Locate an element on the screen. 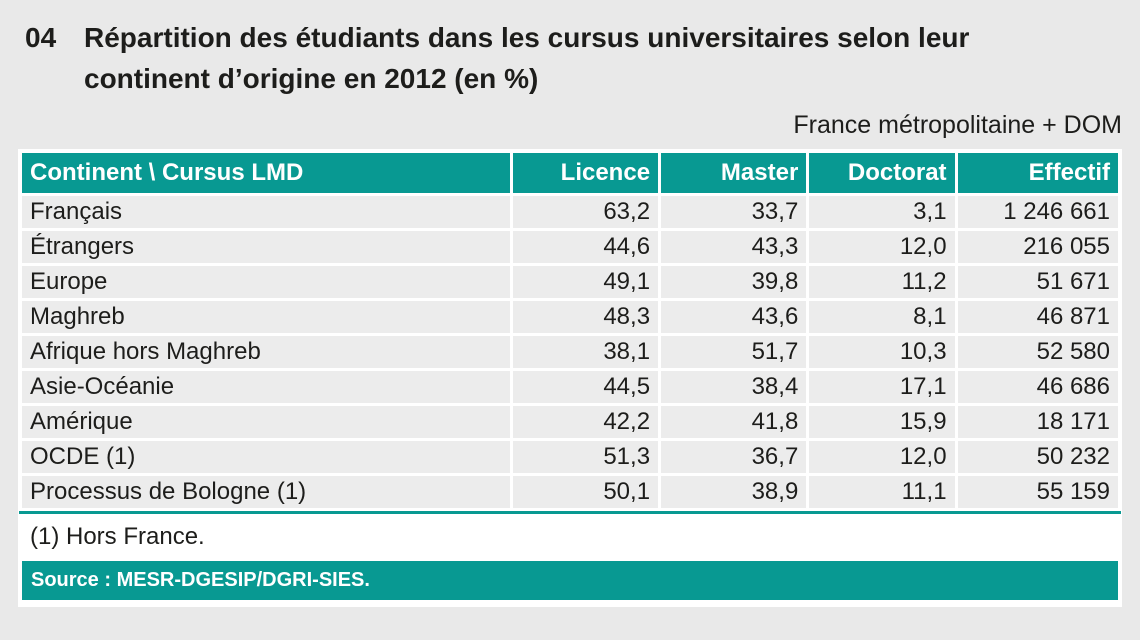 This screenshot has width=1140, height=640. cell-value: 216 055 is located at coordinates (1037, 247).